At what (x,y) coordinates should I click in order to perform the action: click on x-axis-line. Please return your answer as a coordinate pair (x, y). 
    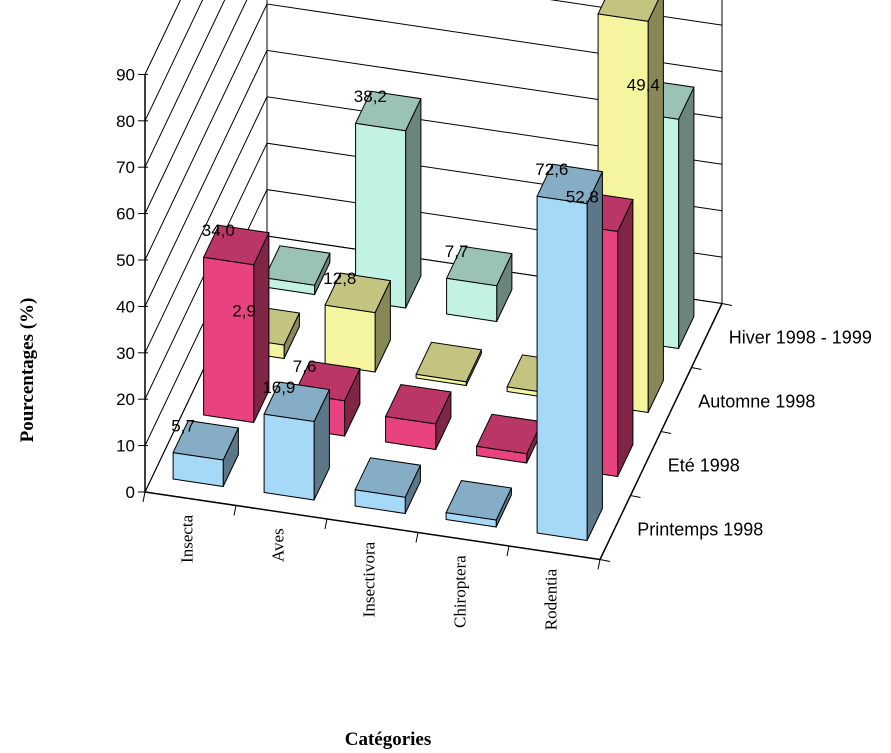
    Looking at the image, I should click on (372, 526).